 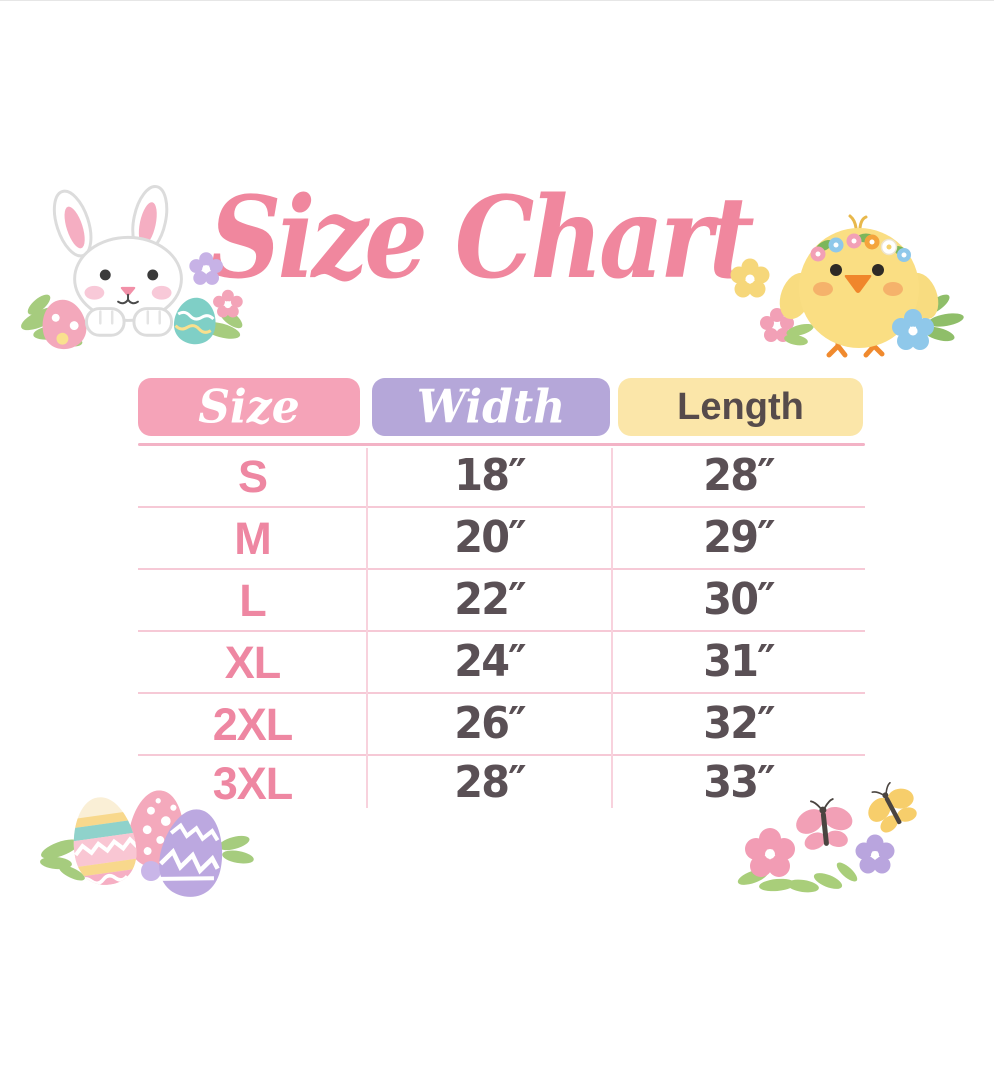 I want to click on length-cell: 29″, so click(x=739, y=537).